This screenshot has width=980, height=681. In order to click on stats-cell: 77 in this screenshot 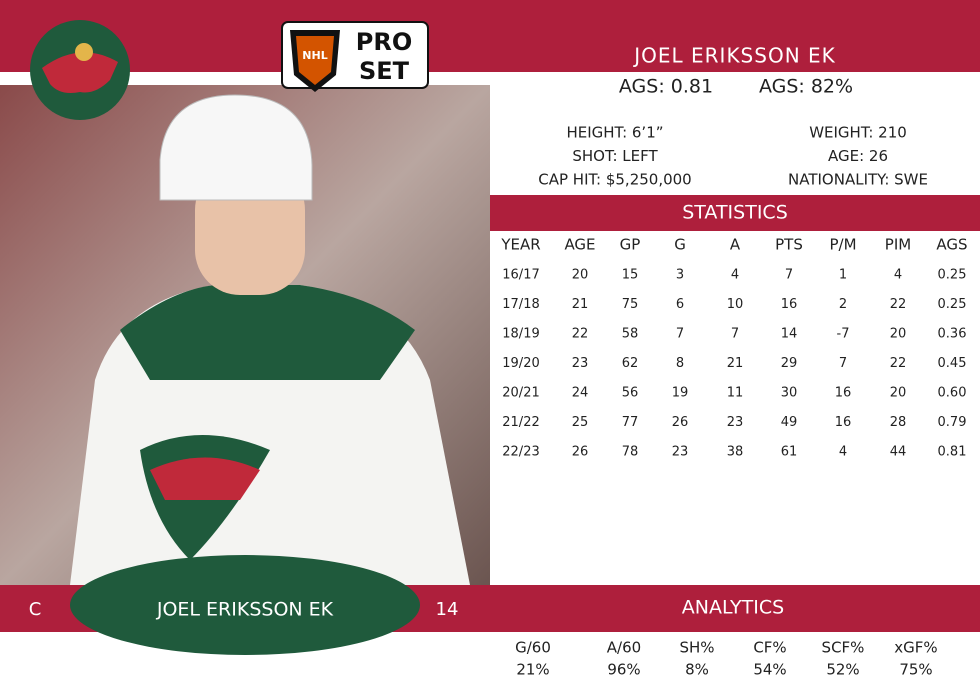, I will do `click(630, 422)`.